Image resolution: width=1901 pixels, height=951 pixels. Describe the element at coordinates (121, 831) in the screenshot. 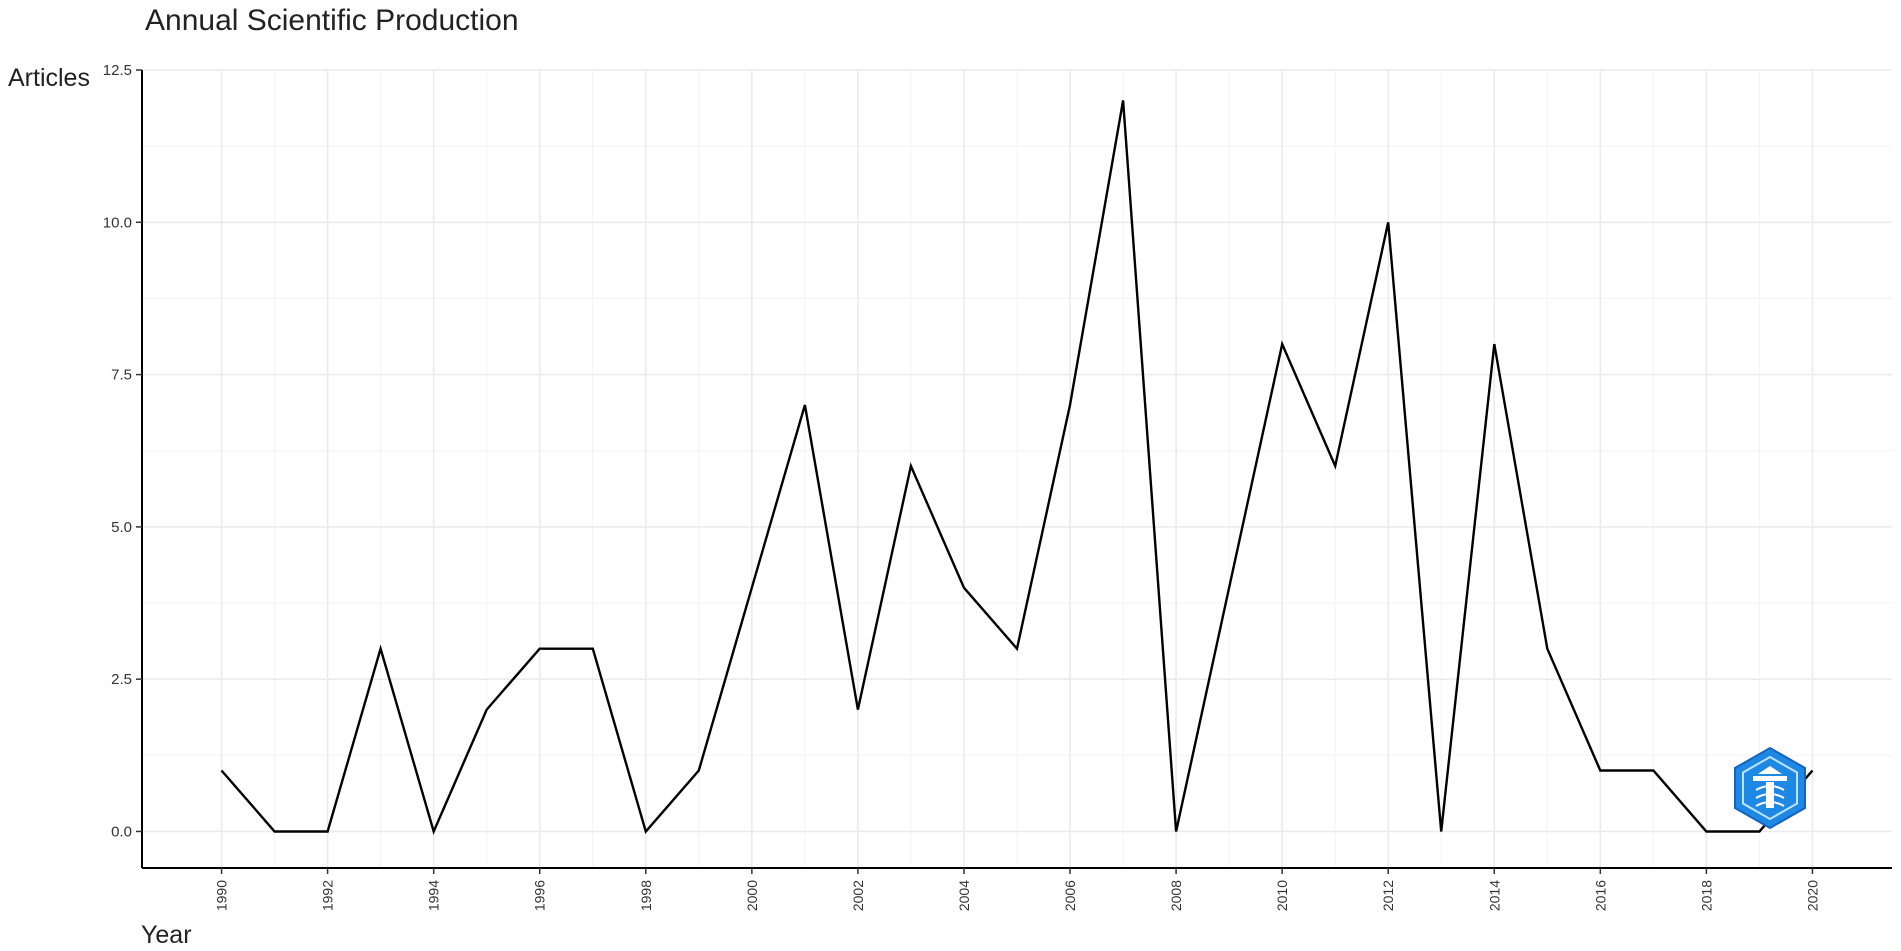

I see `y-tick-label: 0.0` at that location.